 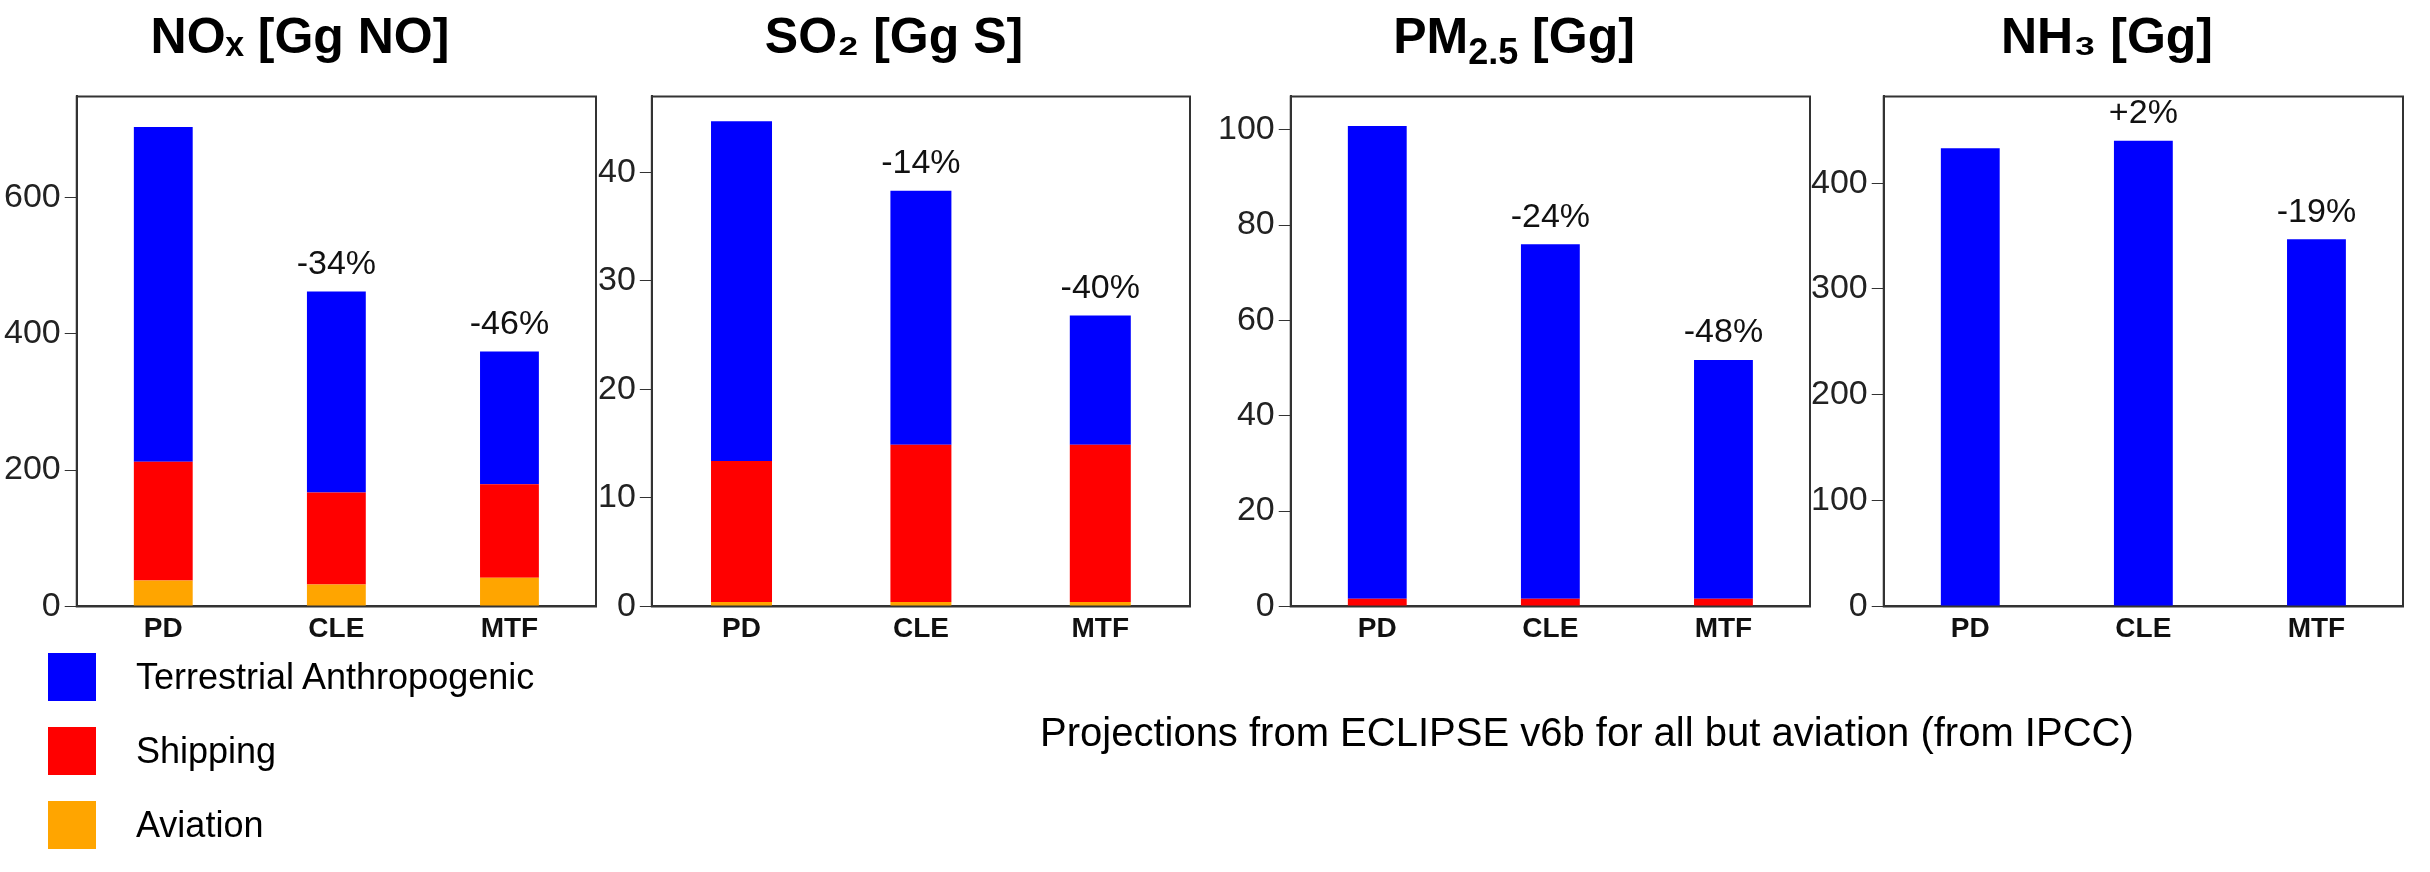 I want to click on y-tick-label: 10, so click(x=616, y=495).